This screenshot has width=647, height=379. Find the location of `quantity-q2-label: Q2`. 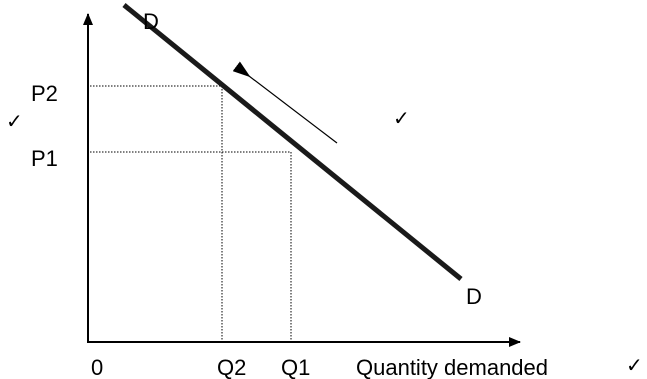

quantity-q2-label: Q2 is located at coordinates (231, 367).